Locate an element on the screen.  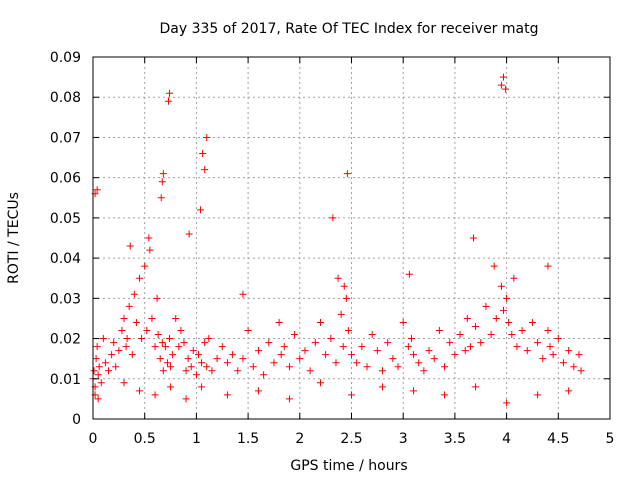
x-tick-label: 3 is located at coordinates (403, 439).